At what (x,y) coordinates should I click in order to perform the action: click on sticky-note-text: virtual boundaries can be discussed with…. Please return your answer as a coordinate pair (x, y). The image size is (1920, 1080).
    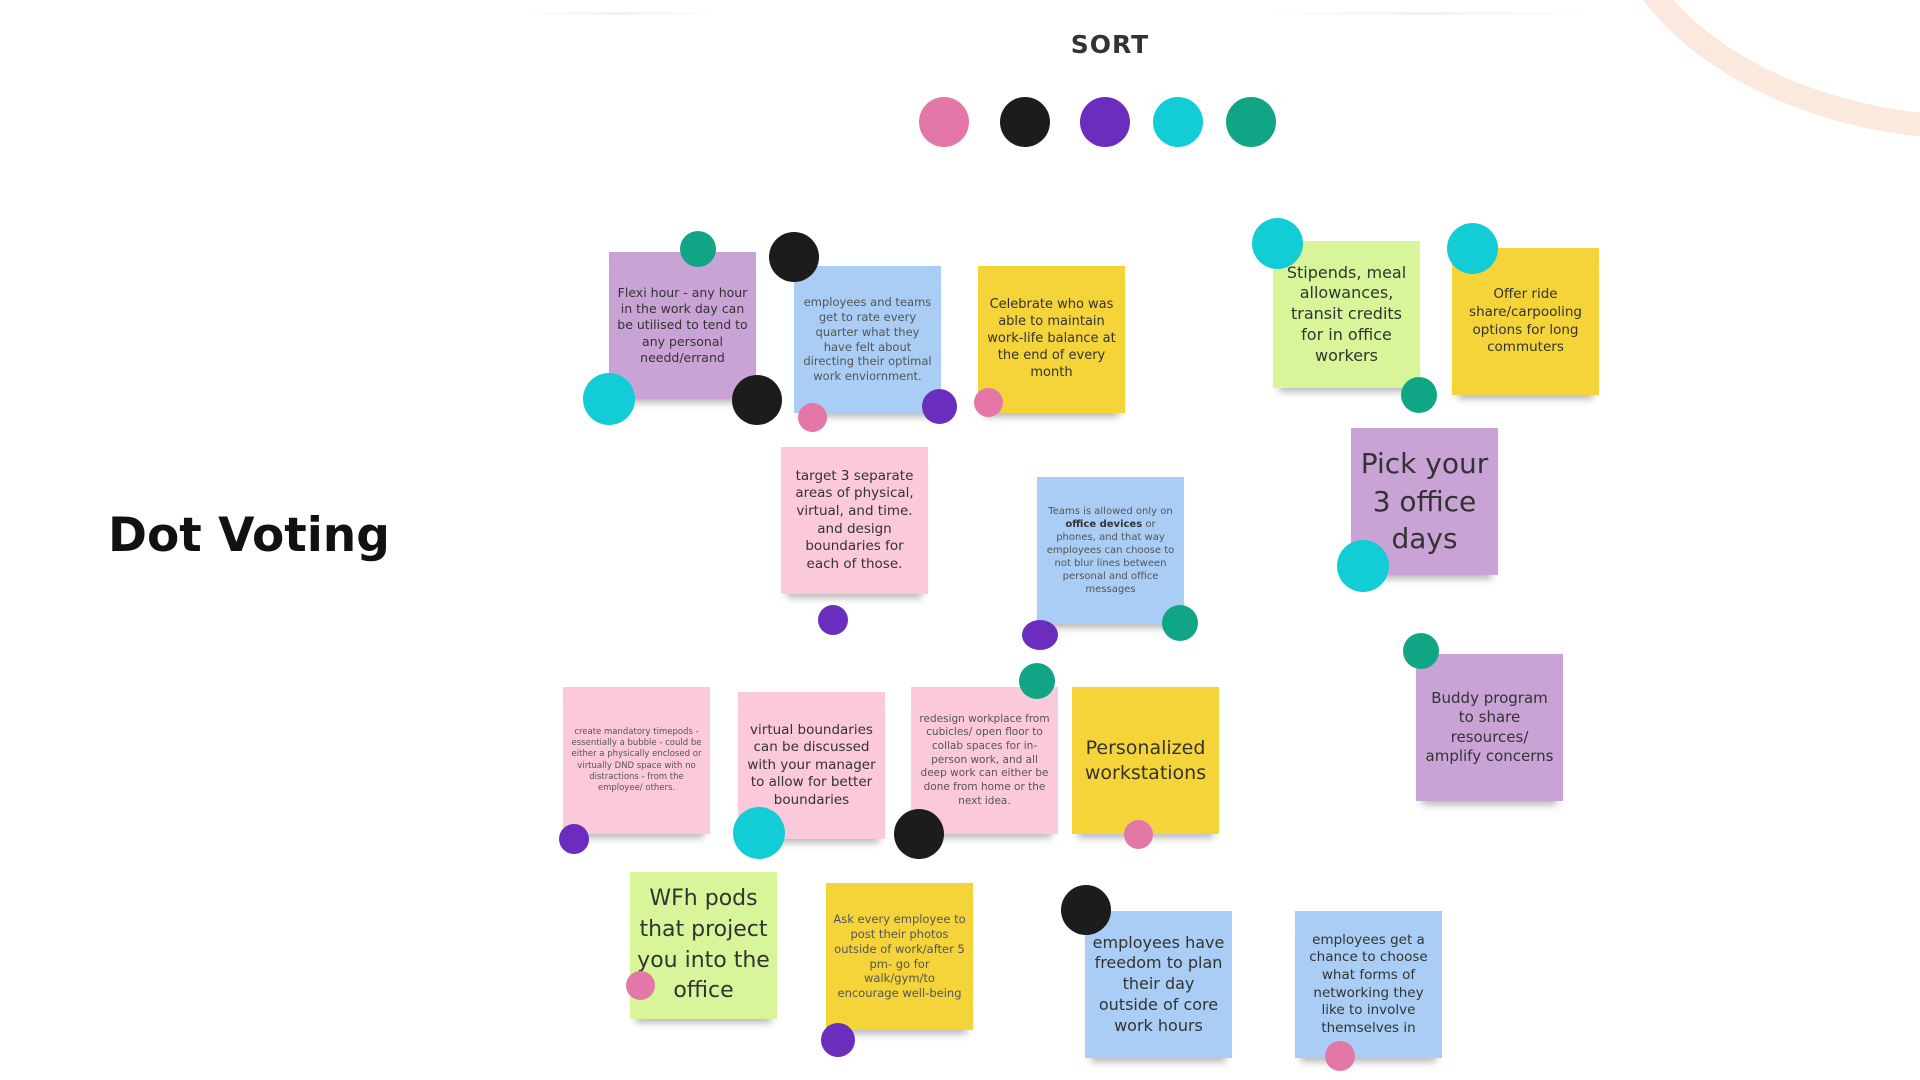
    Looking at the image, I should click on (811, 764).